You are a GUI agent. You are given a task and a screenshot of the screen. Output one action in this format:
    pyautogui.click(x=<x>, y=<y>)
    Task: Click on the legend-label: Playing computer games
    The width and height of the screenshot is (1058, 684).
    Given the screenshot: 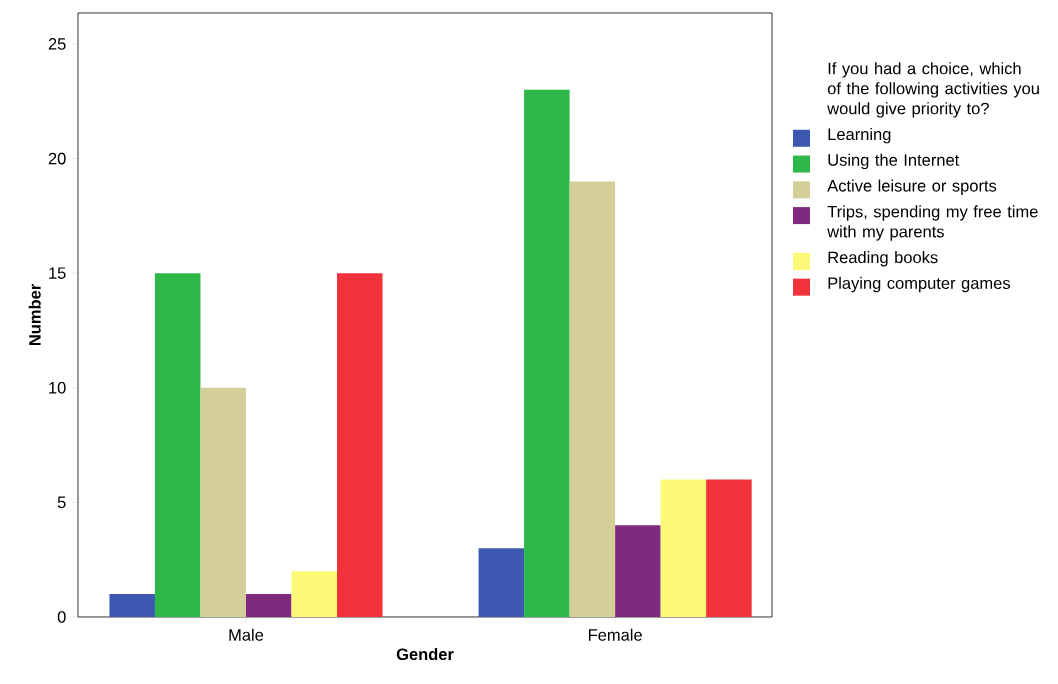 What is the action you would take?
    pyautogui.click(x=919, y=284)
    